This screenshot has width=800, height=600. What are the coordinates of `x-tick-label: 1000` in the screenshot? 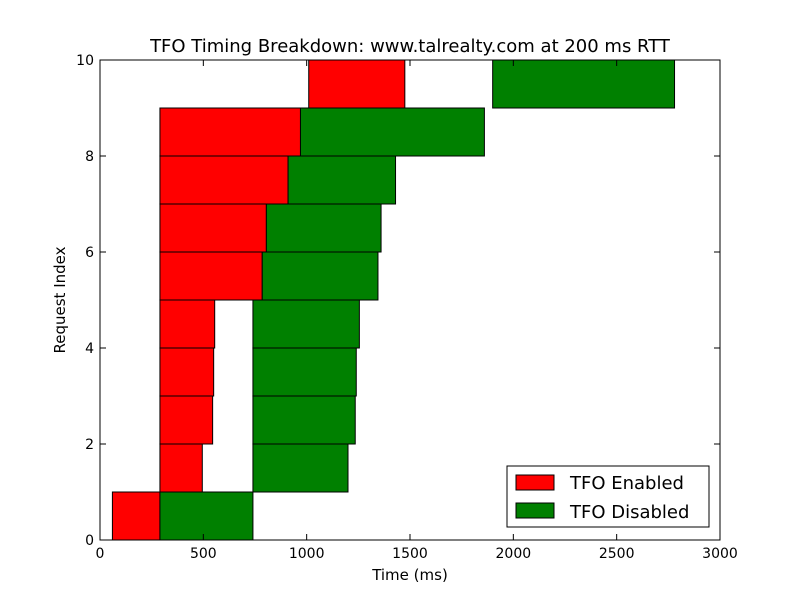 It's located at (307, 554).